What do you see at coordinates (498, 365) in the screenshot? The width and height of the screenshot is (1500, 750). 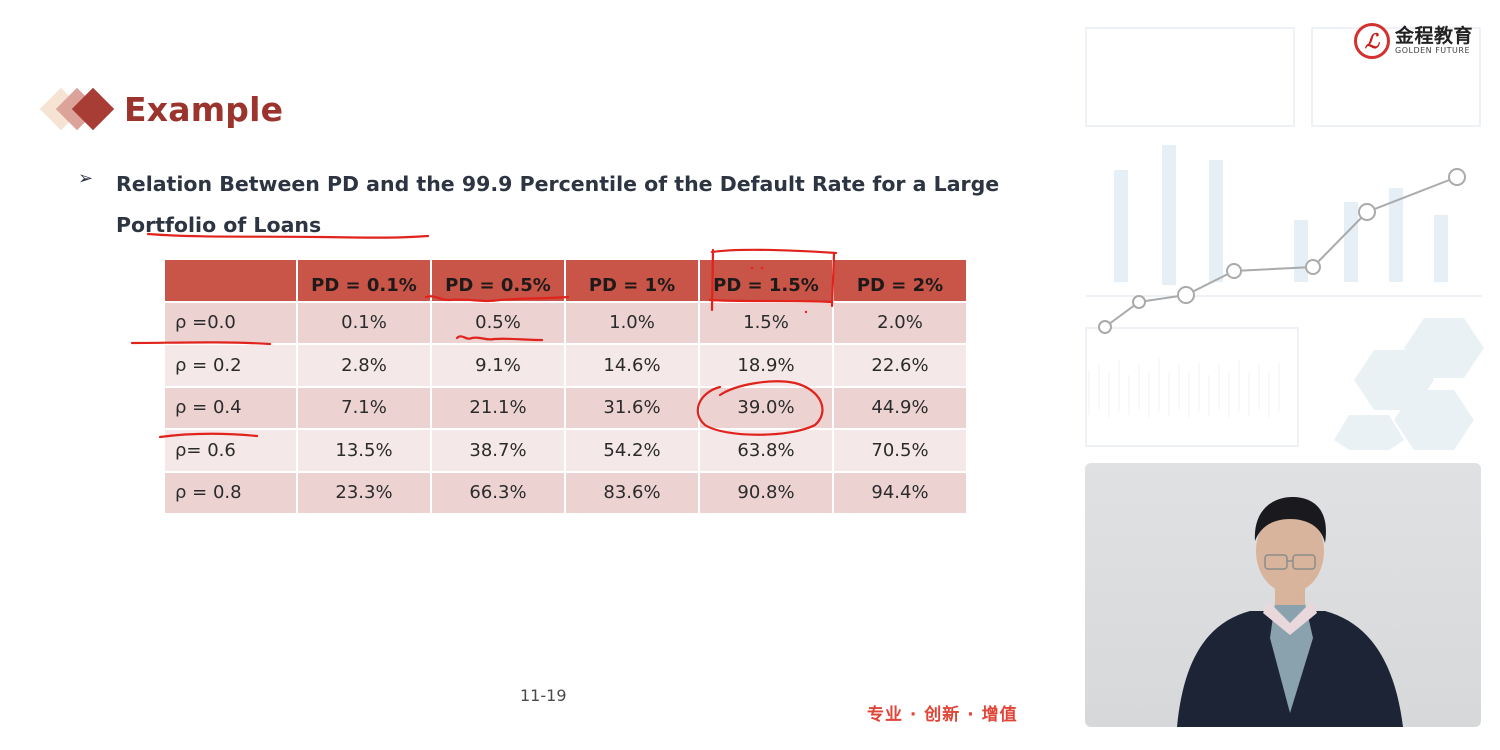 I see `table-cell: 9.1%` at bounding box center [498, 365].